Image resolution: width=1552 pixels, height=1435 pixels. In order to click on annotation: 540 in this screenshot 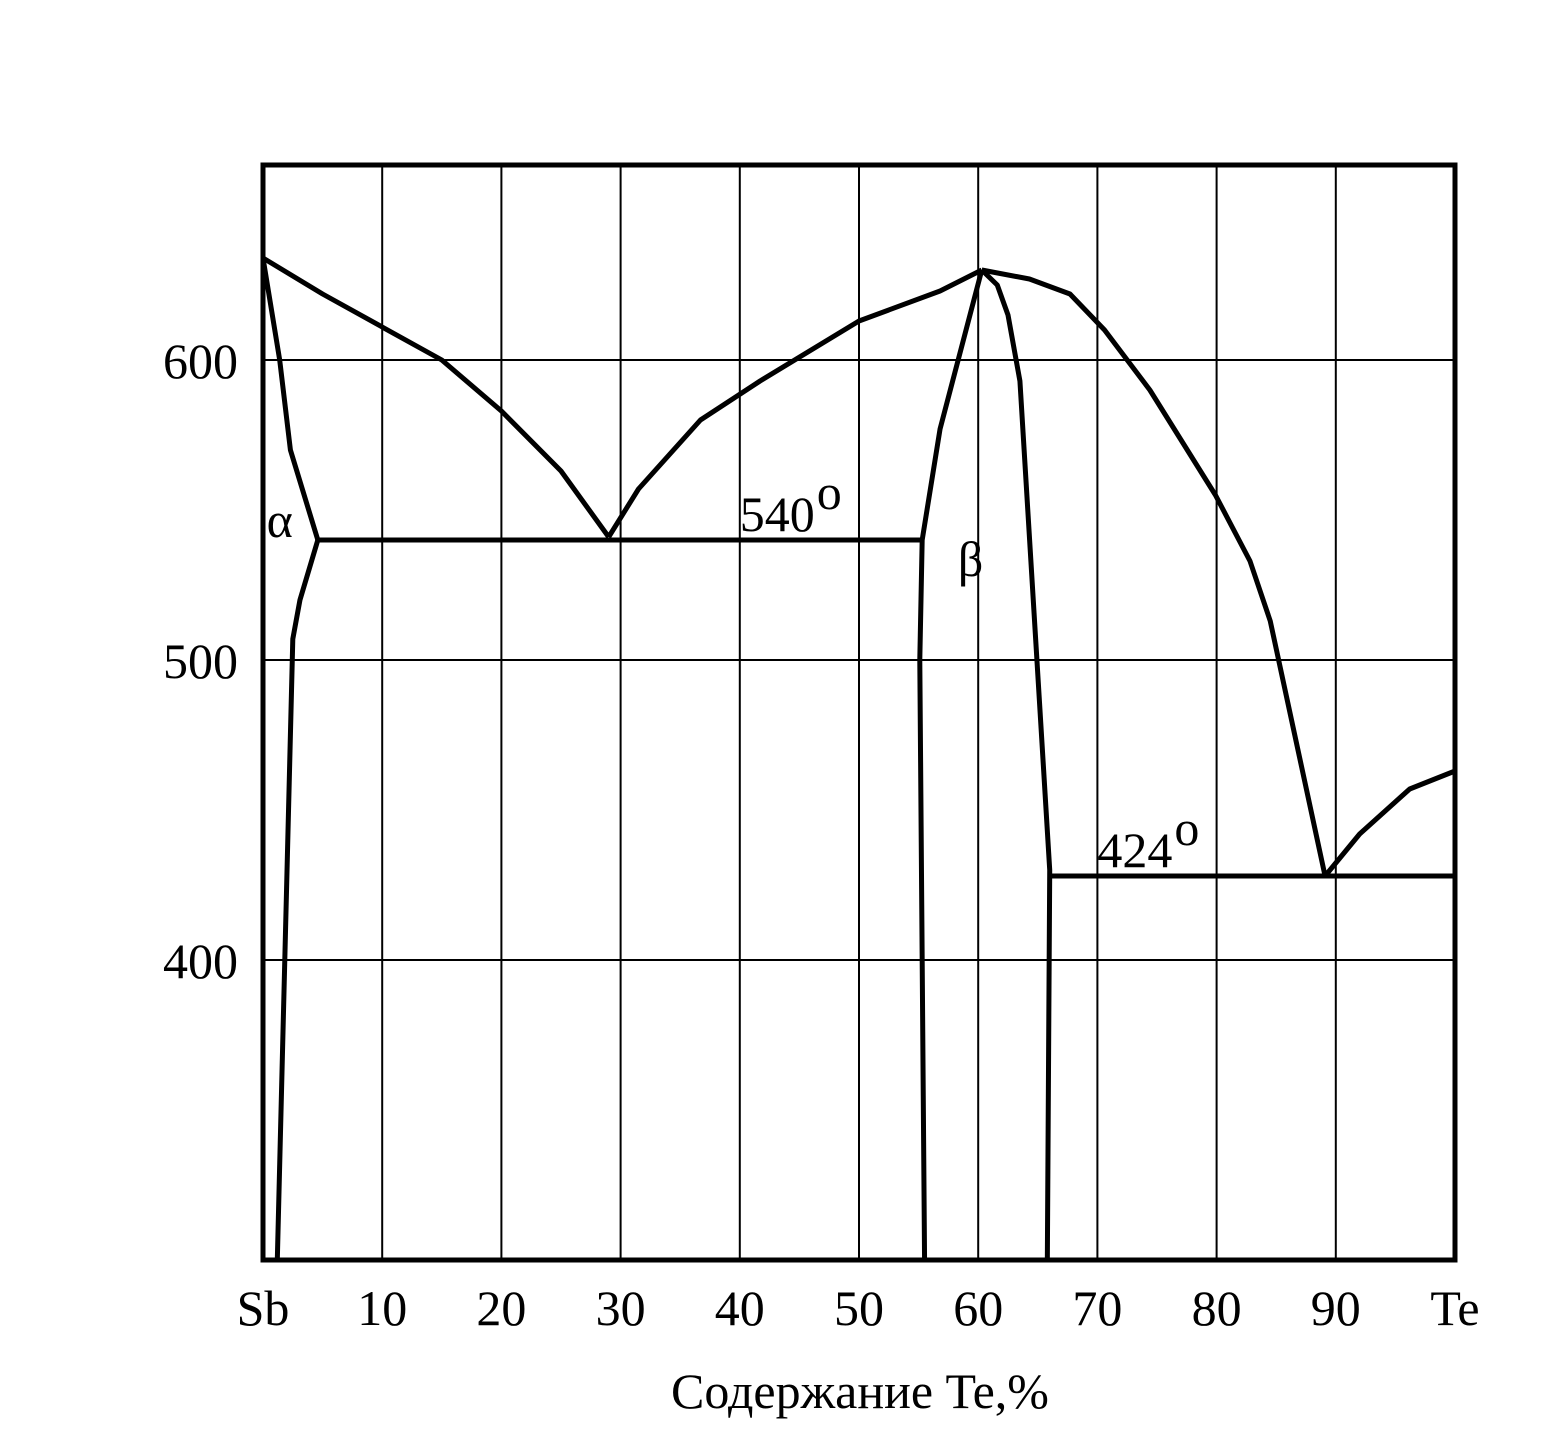, I will do `click(777, 514)`.